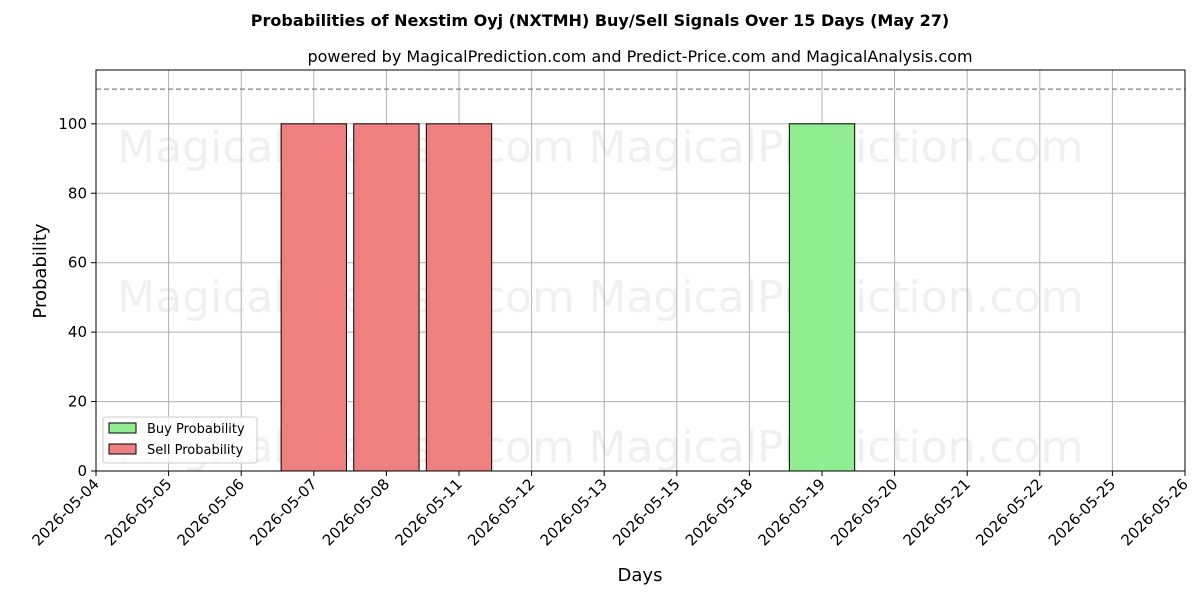 The height and width of the screenshot is (600, 1200). What do you see at coordinates (211, 512) in the screenshot?
I see `x-tick-label: 2026-05-06` at bounding box center [211, 512].